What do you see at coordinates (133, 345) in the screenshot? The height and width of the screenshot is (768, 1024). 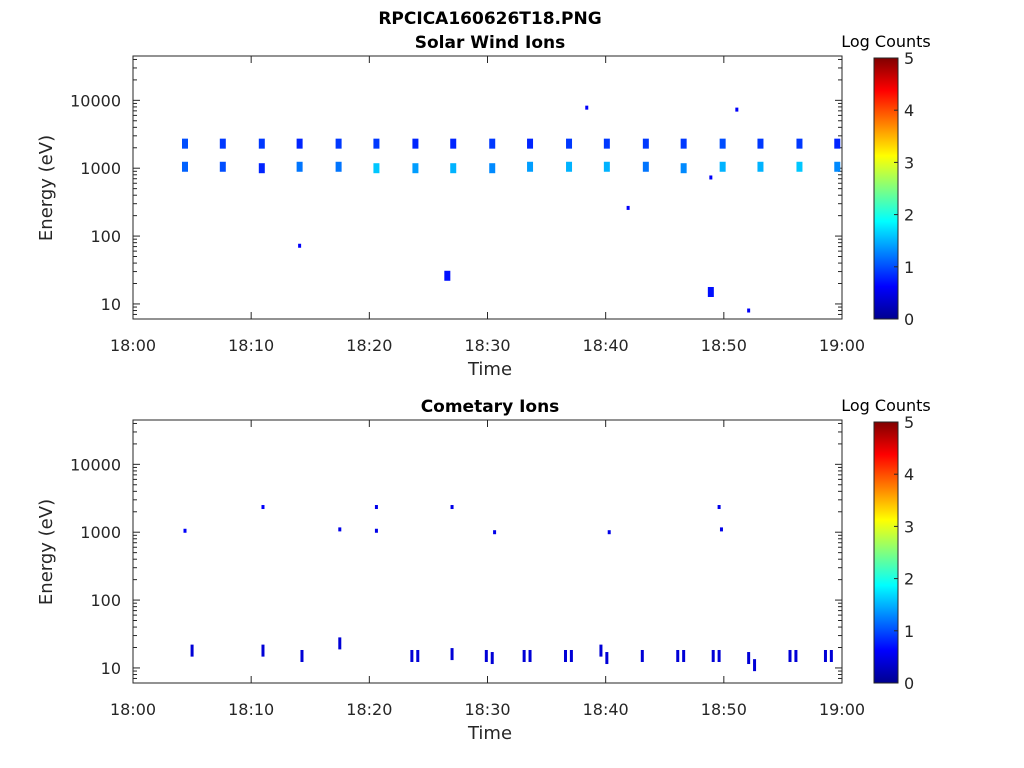 I see `x-tick-label: 18:00` at bounding box center [133, 345].